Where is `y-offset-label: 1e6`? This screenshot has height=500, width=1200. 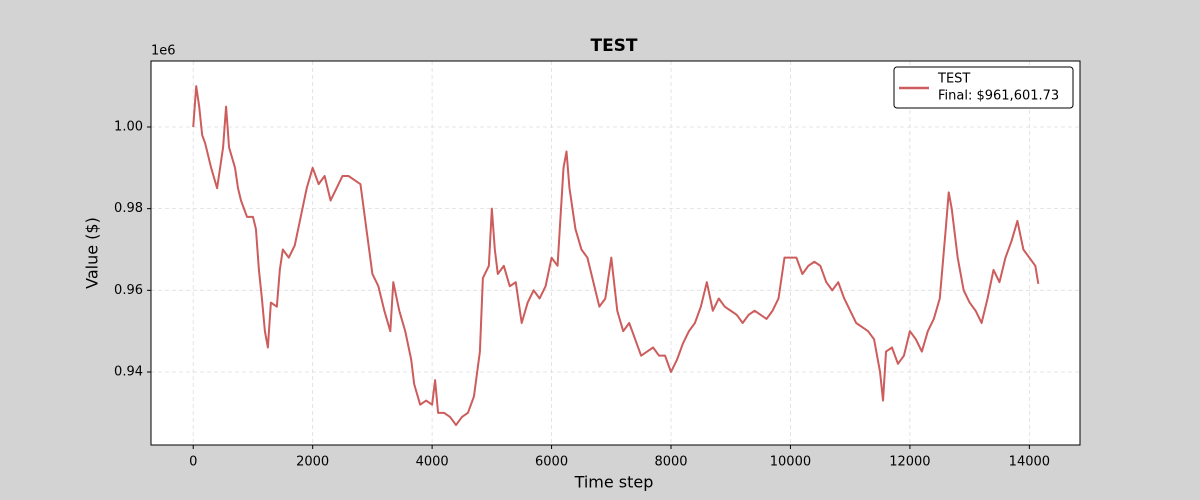 y-offset-label: 1e6 is located at coordinates (163, 51).